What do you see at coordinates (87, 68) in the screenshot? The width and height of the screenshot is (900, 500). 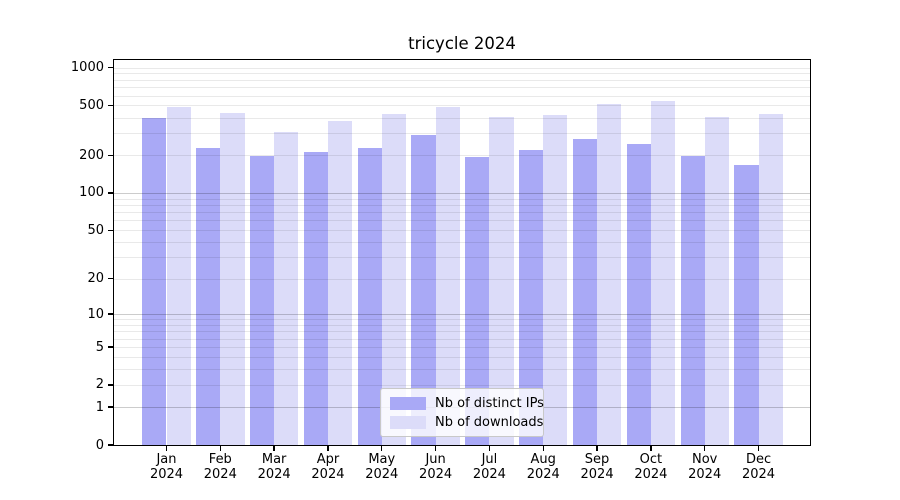 I see `y-tick-label: 1000` at bounding box center [87, 68].